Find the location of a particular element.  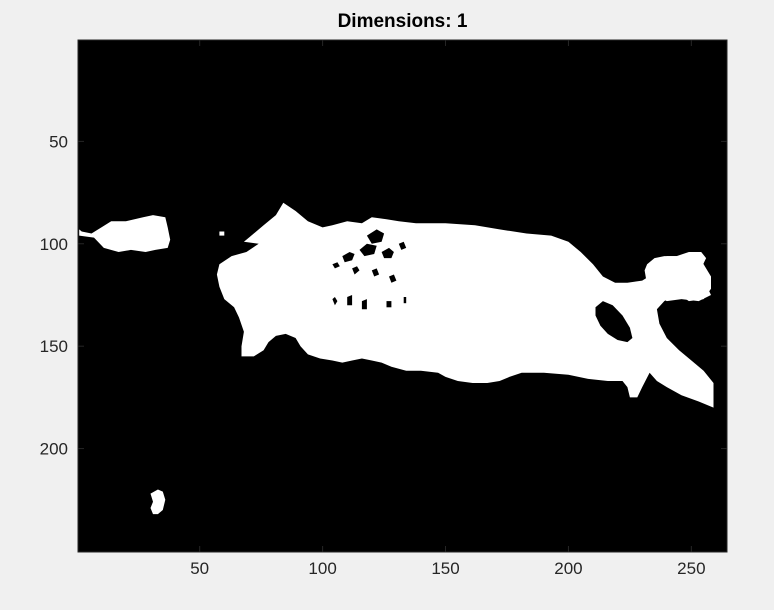

mask-region-small-speck is located at coordinates (222, 233).